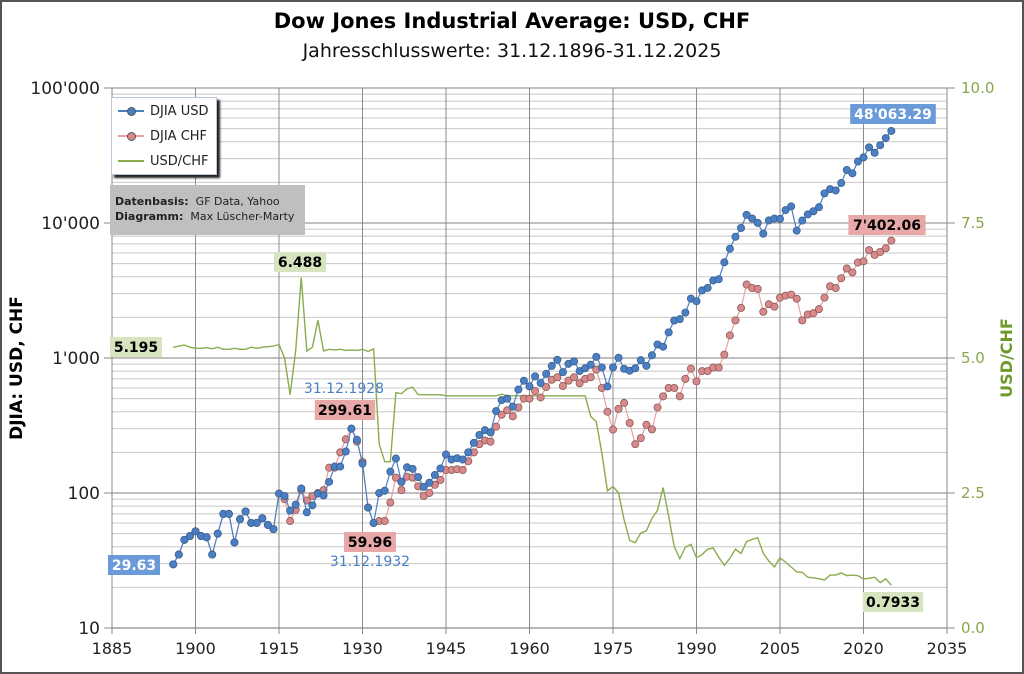  I want to click on label-fx-peak: 6.488, so click(300, 262).